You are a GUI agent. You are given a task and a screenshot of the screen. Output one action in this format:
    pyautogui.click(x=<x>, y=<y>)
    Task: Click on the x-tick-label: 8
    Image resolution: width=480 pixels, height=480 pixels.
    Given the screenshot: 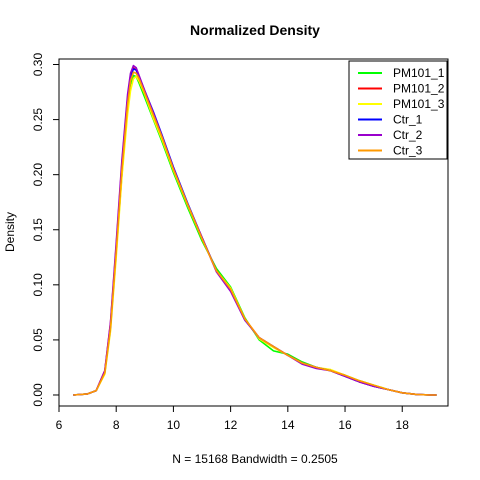 What is the action you would take?
    pyautogui.click(x=116, y=425)
    